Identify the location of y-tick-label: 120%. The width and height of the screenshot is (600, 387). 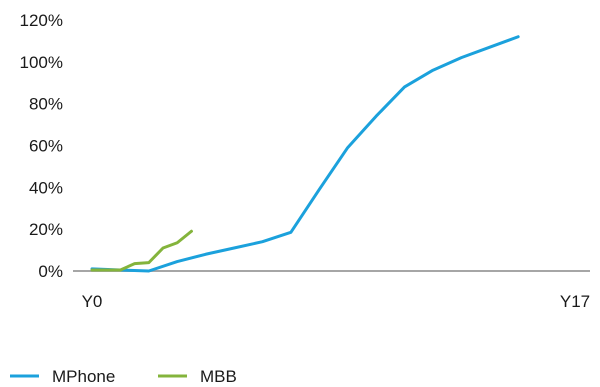
(41, 20).